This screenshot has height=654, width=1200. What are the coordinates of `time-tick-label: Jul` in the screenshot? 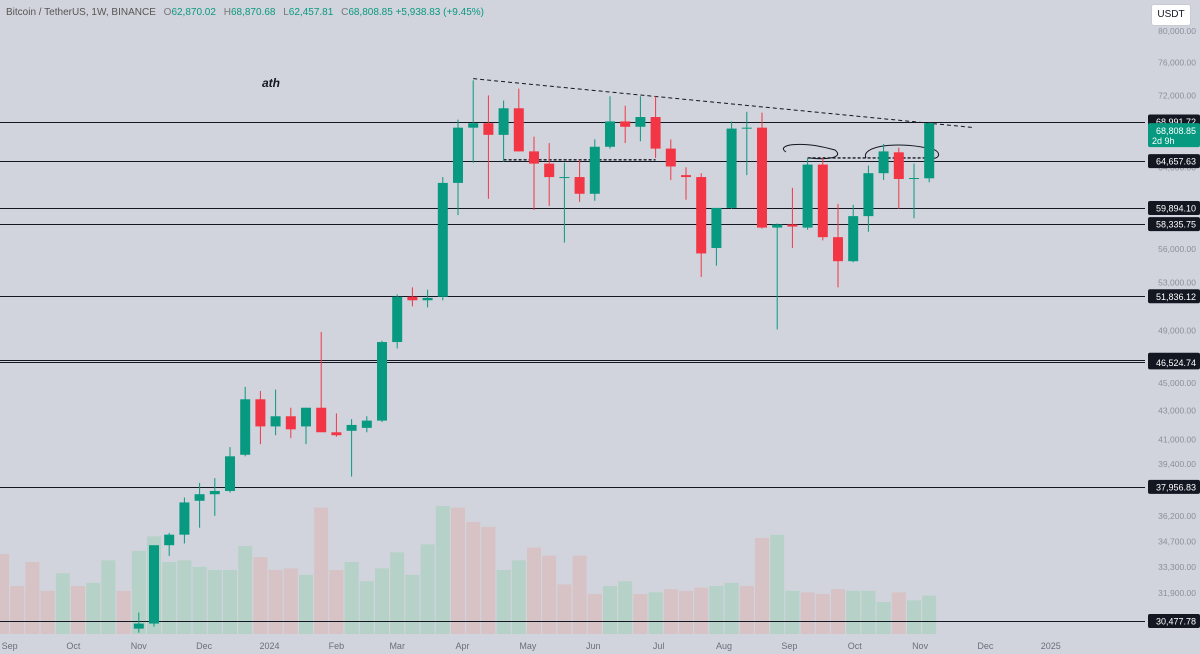 It's located at (659, 646).